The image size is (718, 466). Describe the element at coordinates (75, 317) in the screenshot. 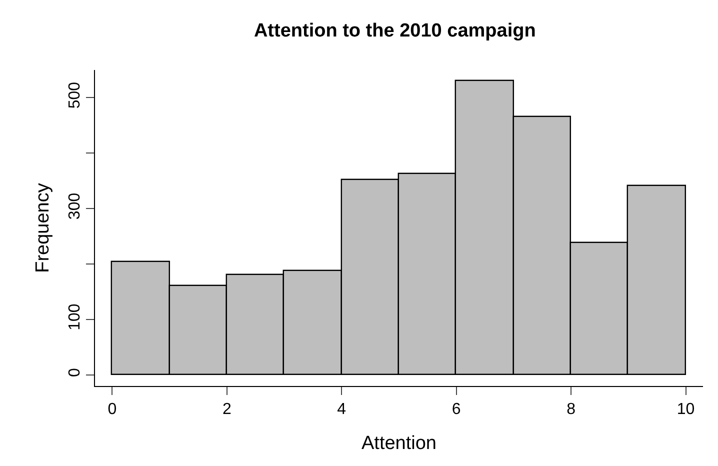

I see `y-tick-label: 100` at that location.